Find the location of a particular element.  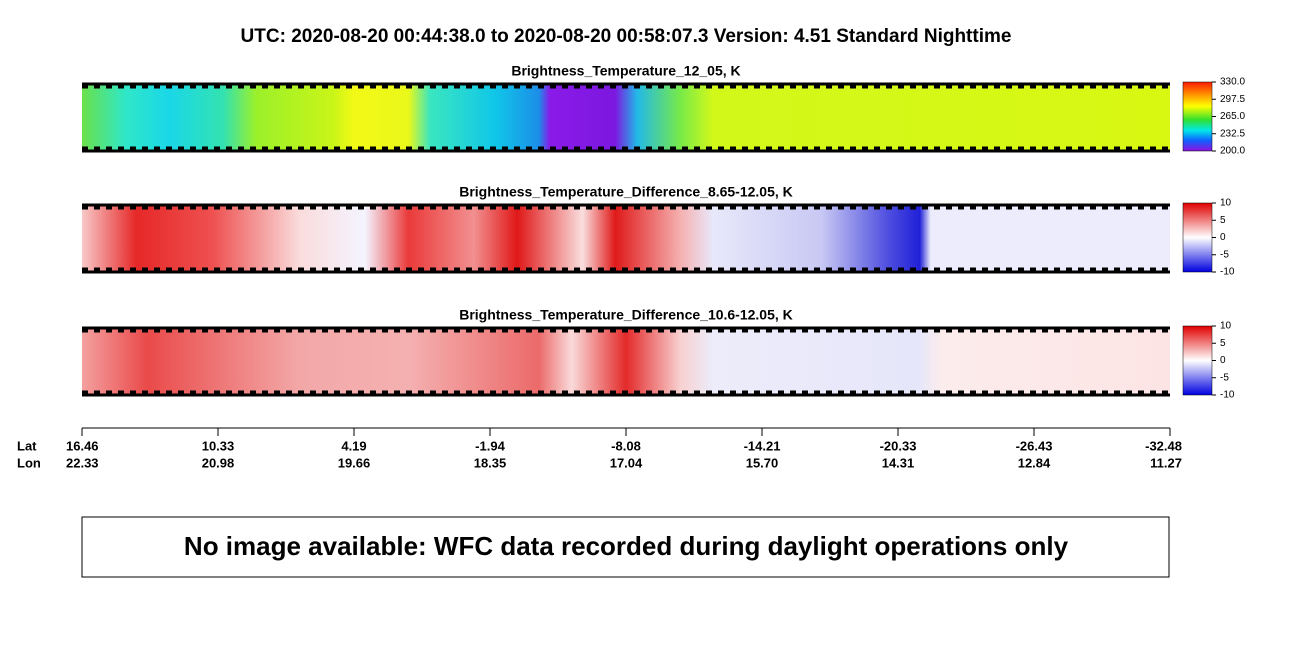

colorbar-label: 232.5 is located at coordinates (1232, 133).